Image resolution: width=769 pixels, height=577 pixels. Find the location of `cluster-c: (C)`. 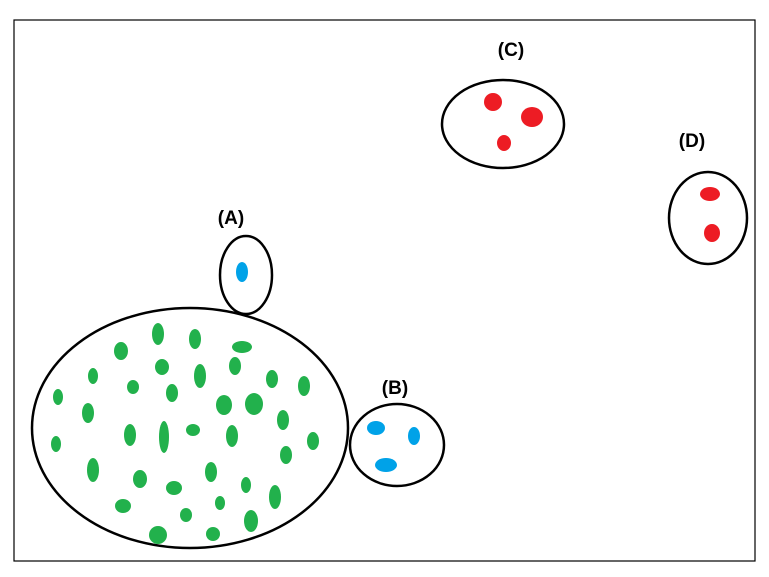

cluster-c: (C) is located at coordinates (503, 105).